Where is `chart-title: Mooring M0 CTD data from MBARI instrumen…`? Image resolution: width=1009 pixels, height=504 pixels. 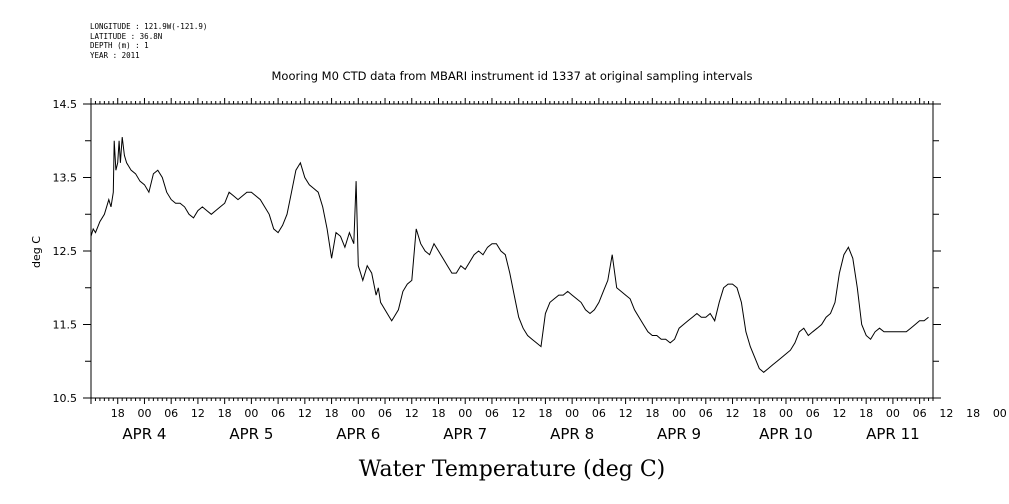
chart-title: Mooring M0 CTD data from MBARI instrumen… is located at coordinates (512, 76).